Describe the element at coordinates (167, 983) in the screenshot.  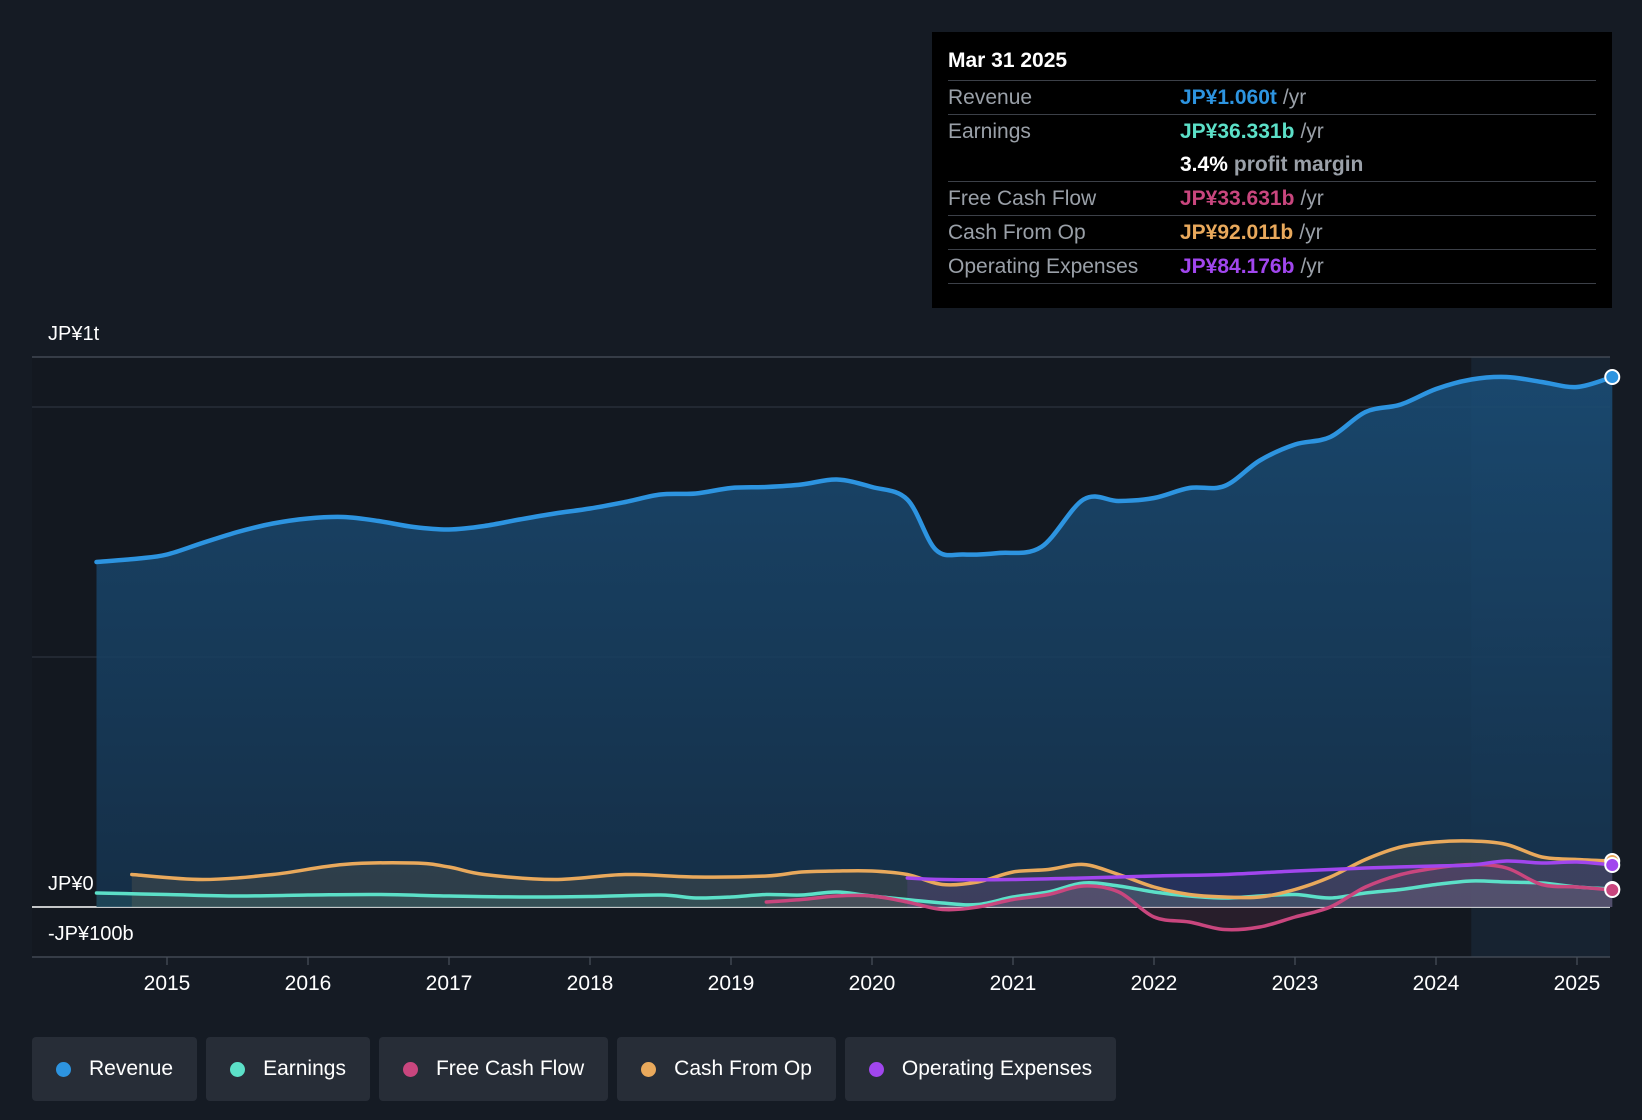
I see `x-tick-label: 2015` at that location.